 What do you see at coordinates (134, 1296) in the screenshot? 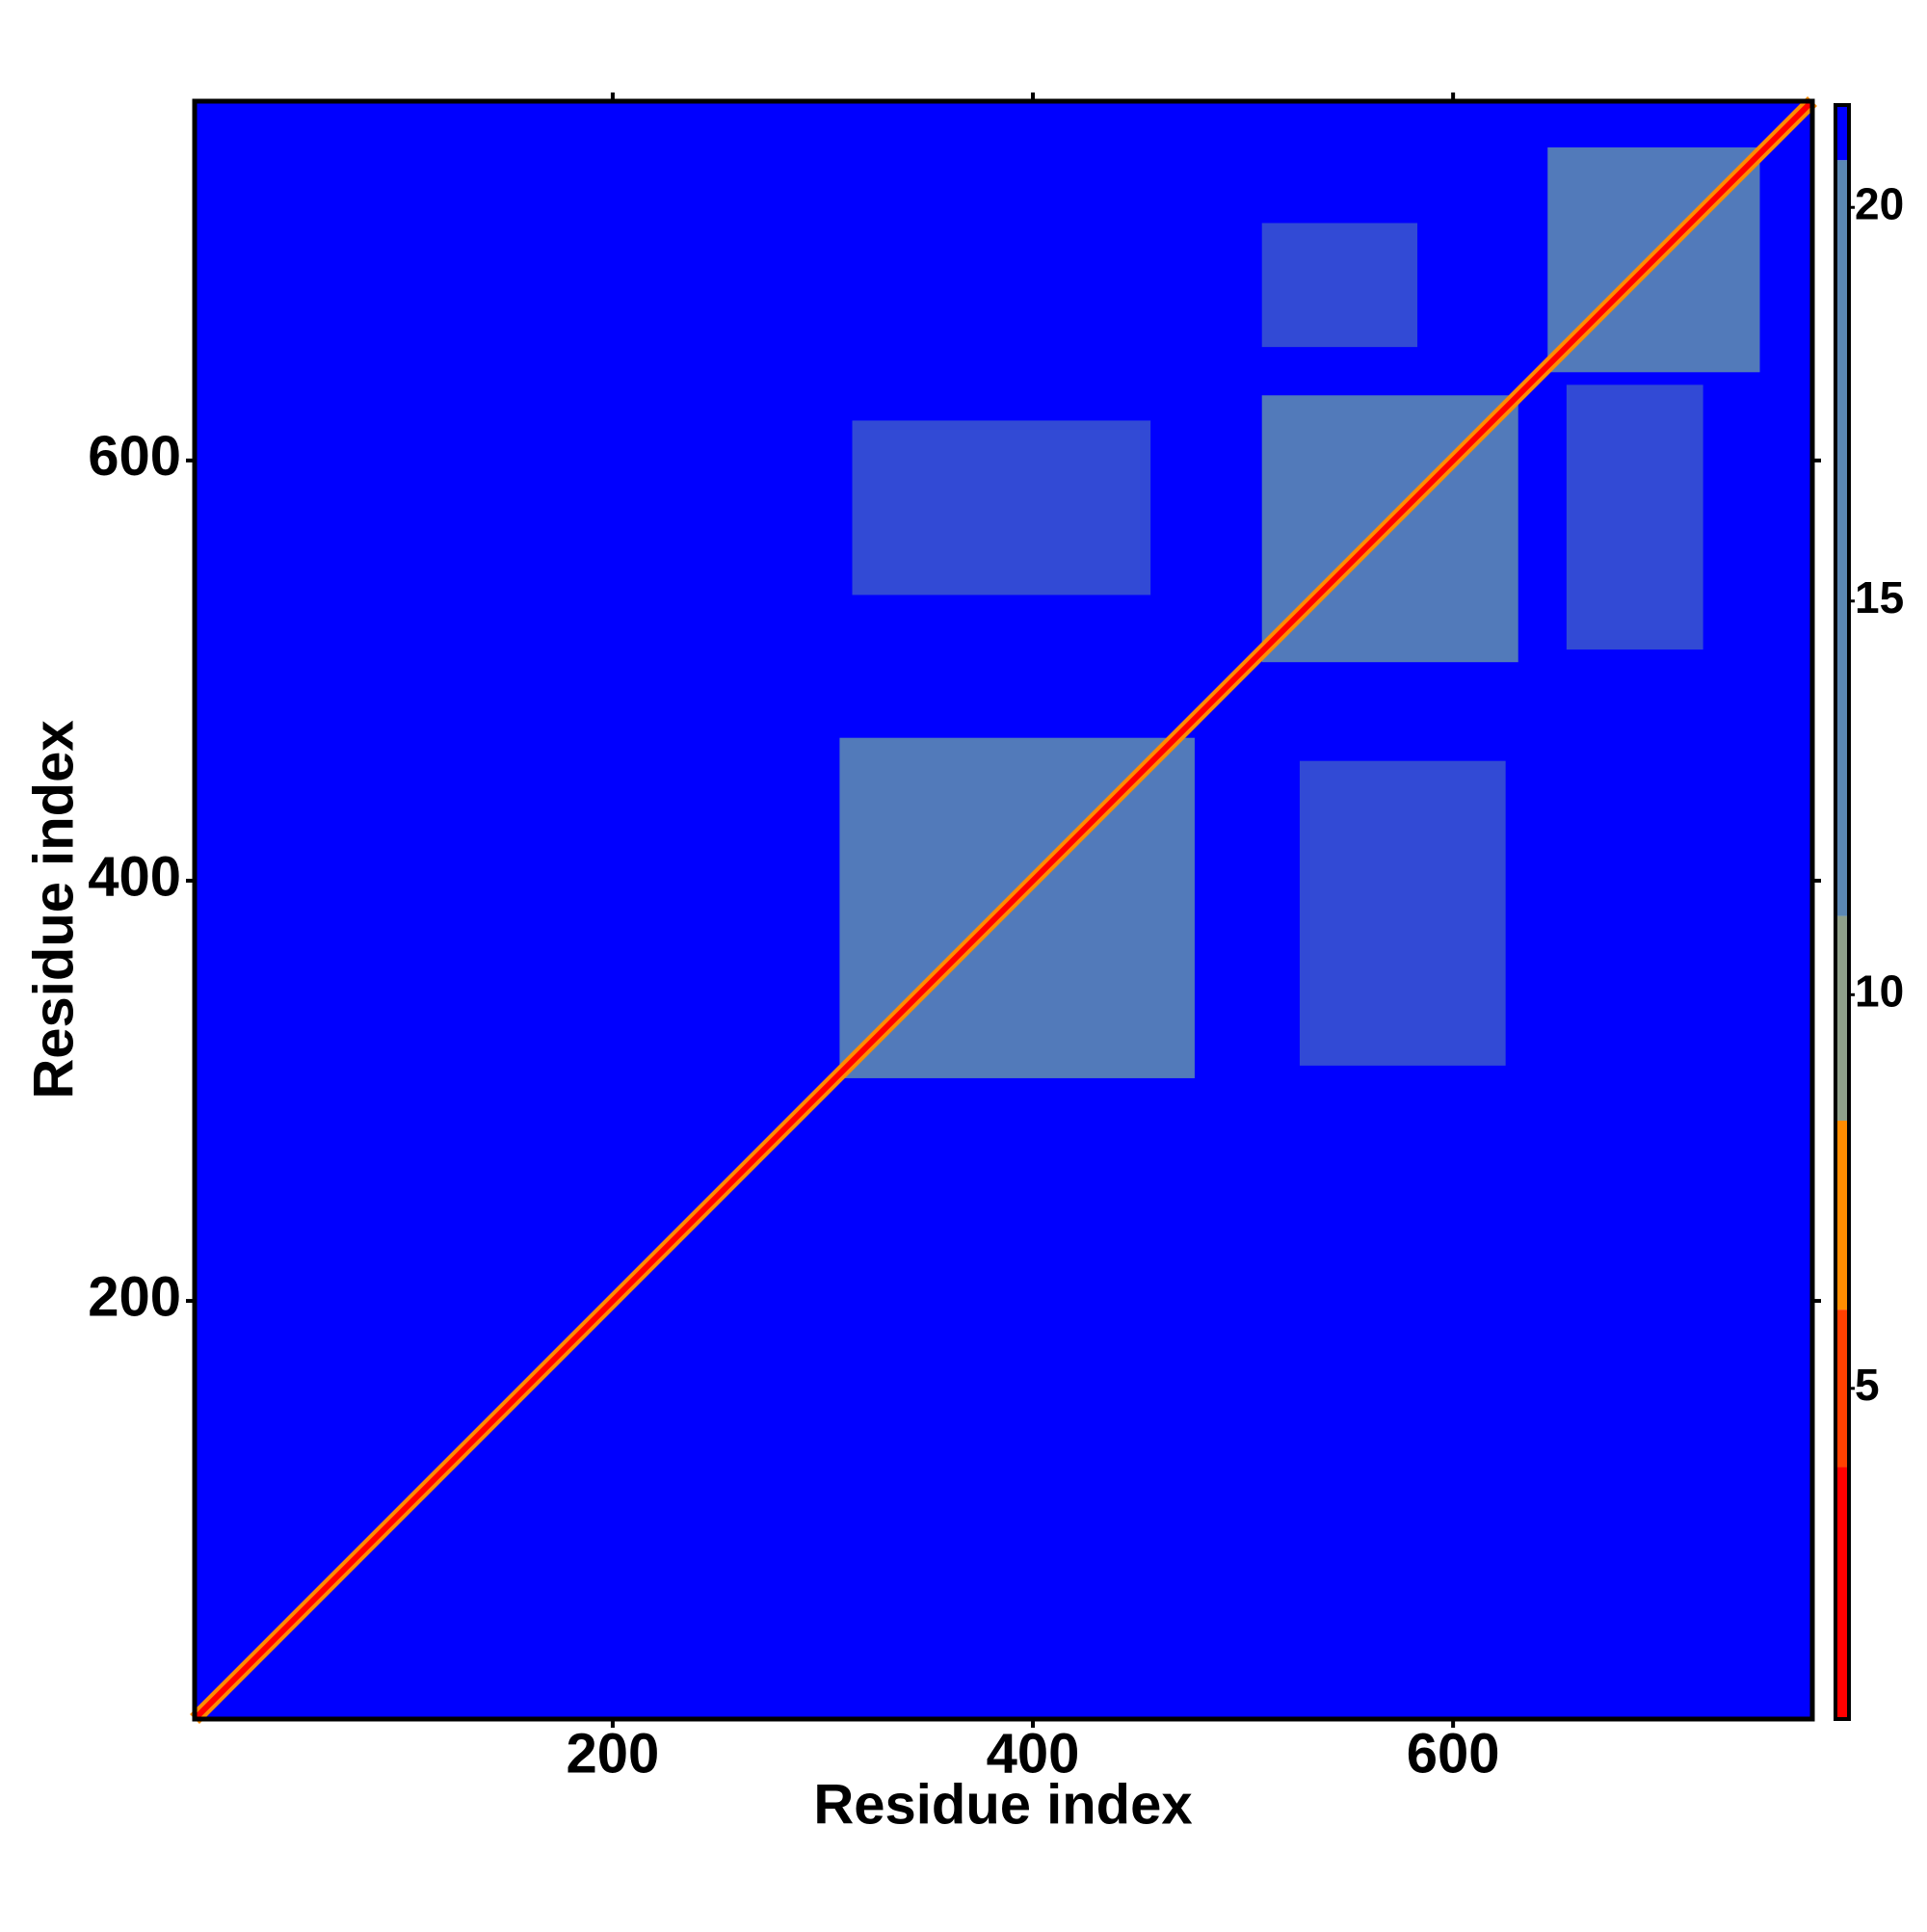
I see `y-tick-label: 200` at bounding box center [134, 1296].